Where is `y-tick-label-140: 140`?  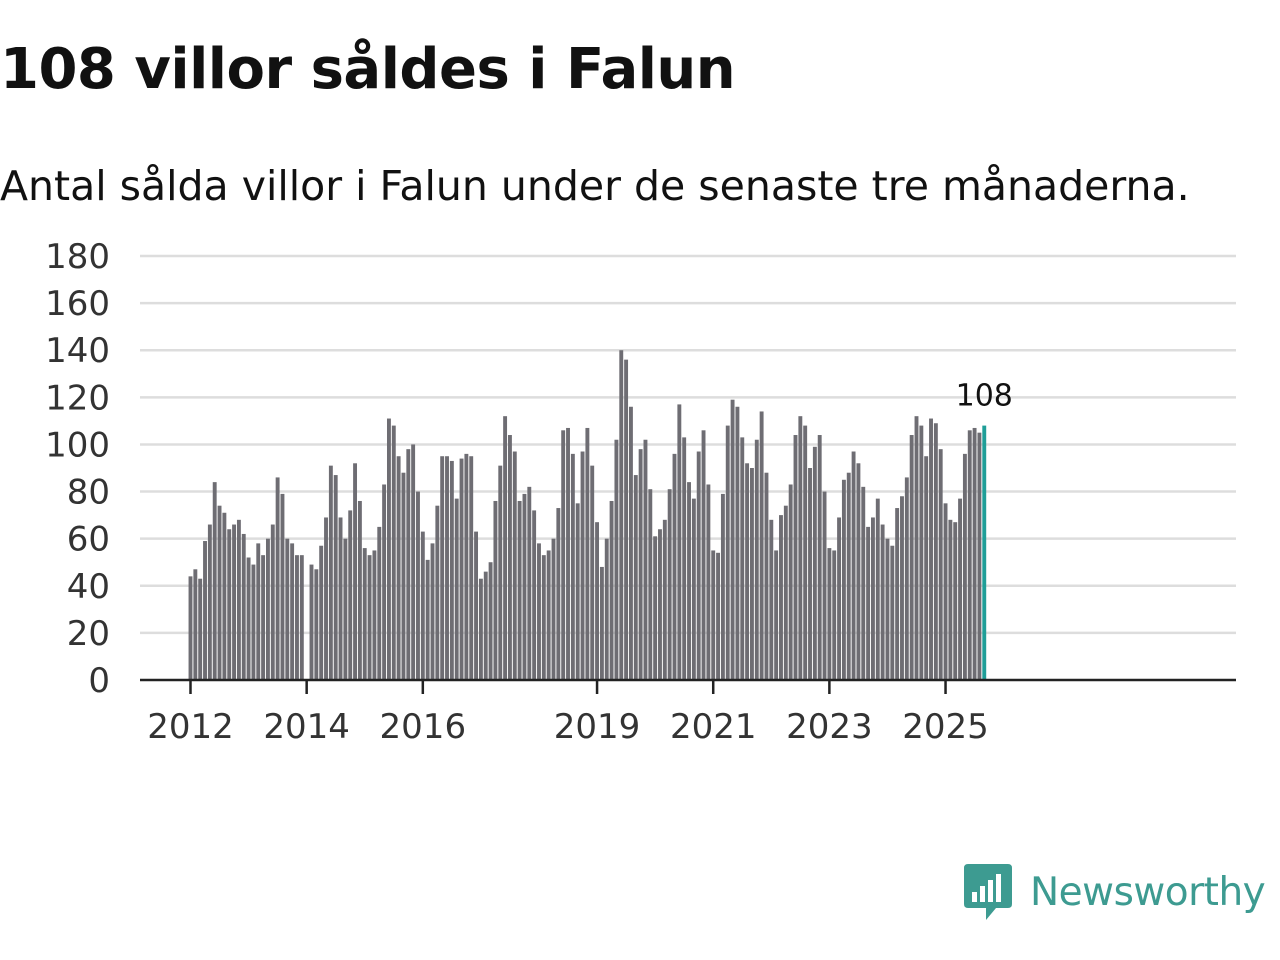
y-tick-label-140: 140 is located at coordinates (77, 351).